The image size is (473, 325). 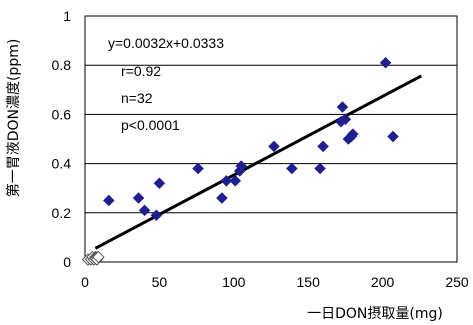 What do you see at coordinates (67, 262) in the screenshot?
I see `y-tick-label-0: 0` at bounding box center [67, 262].